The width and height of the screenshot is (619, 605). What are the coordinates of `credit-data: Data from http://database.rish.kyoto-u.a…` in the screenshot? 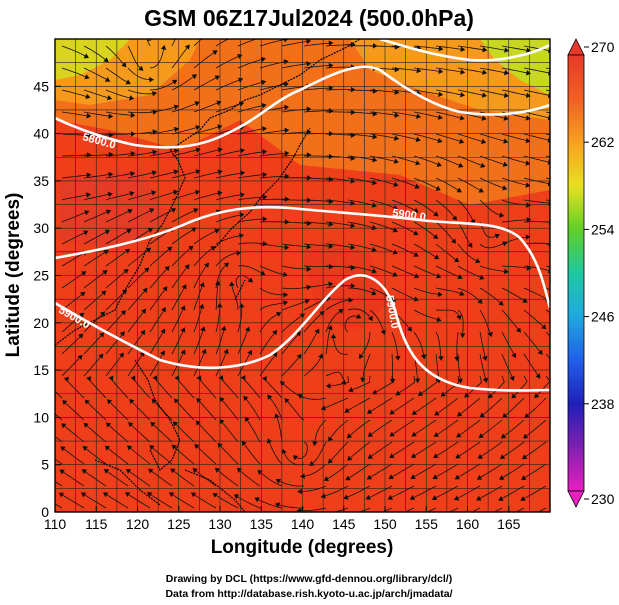 It's located at (308, 594).